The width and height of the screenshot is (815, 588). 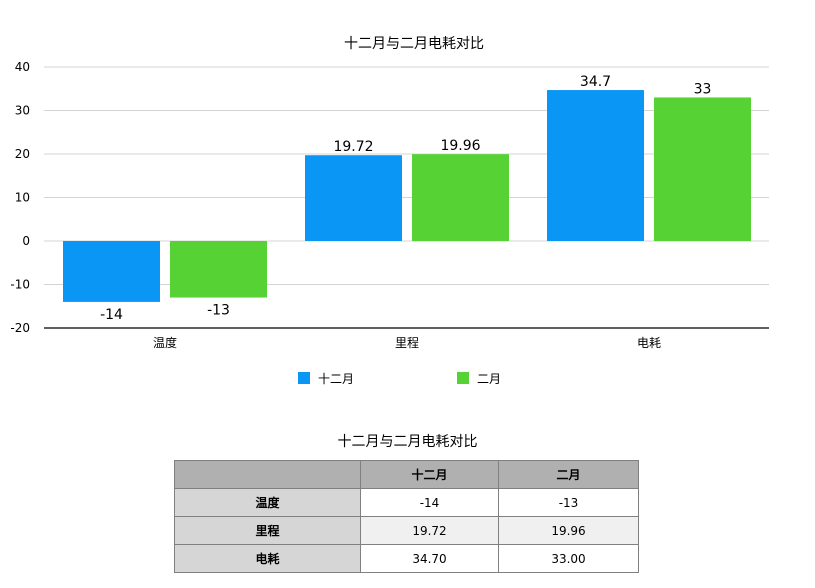 I want to click on table-header-december: 十二月, so click(x=429, y=474).